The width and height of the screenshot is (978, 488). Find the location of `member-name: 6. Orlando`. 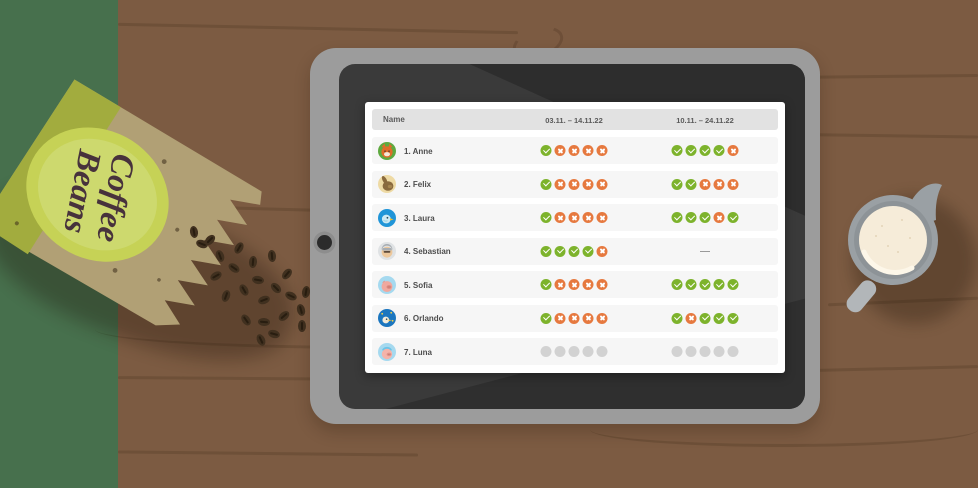

member-name: 6. Orlando is located at coordinates (424, 318).